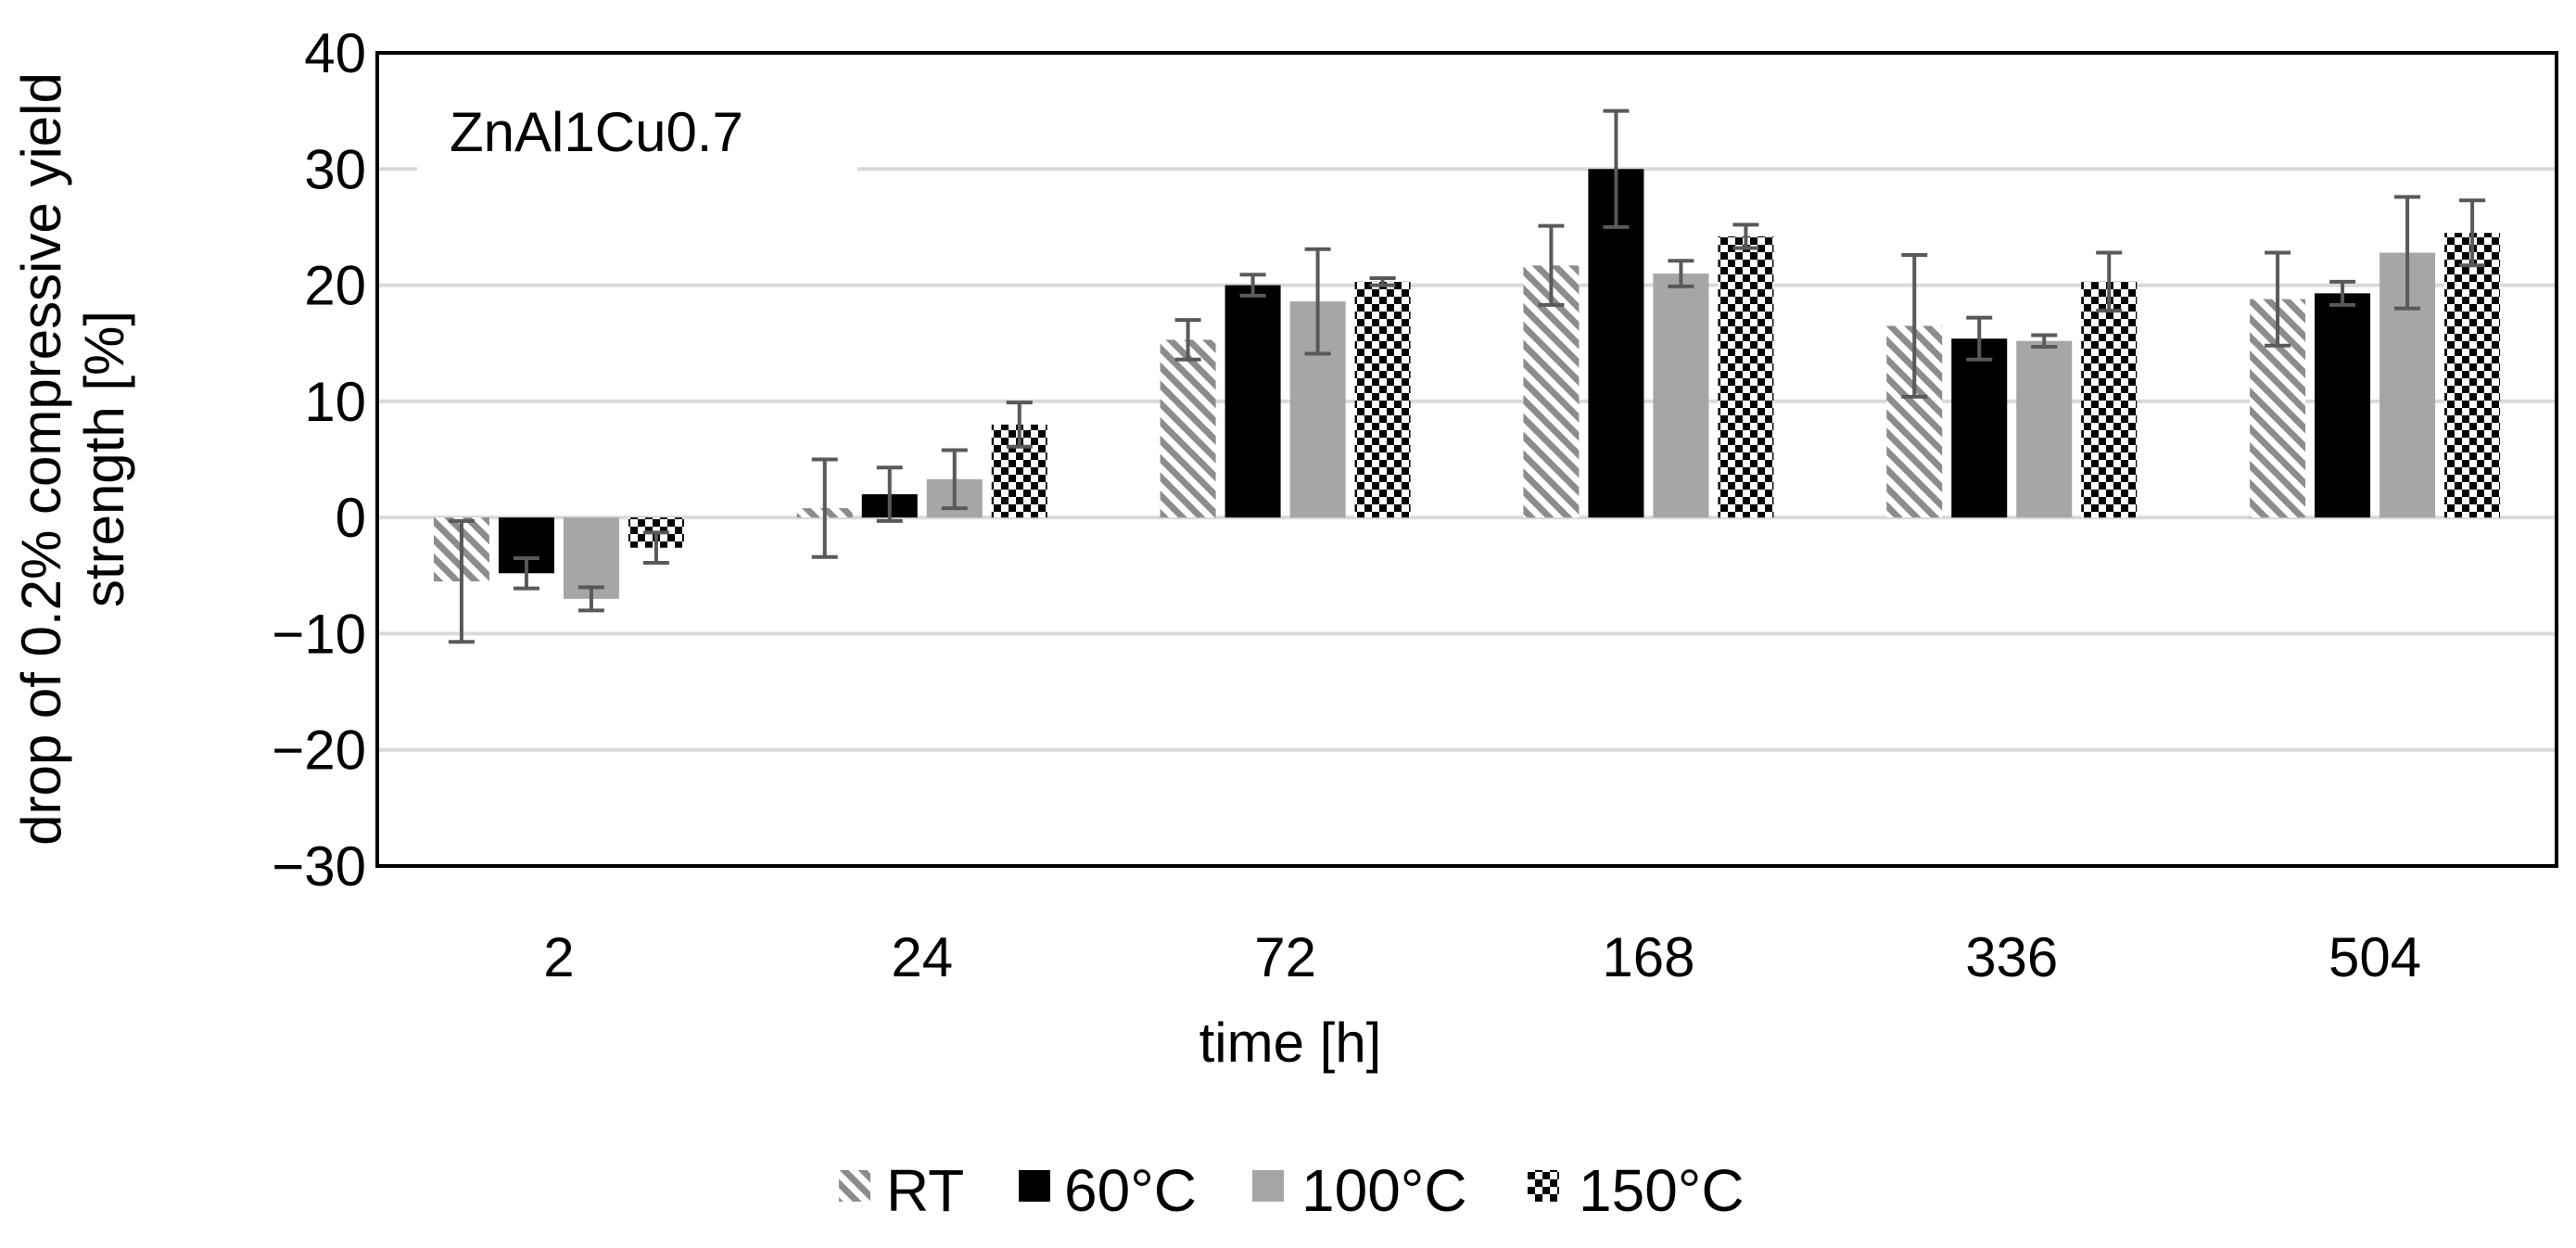 The height and width of the screenshot is (1248, 2576). I want to click on x-tick-label: 72, so click(1285, 957).